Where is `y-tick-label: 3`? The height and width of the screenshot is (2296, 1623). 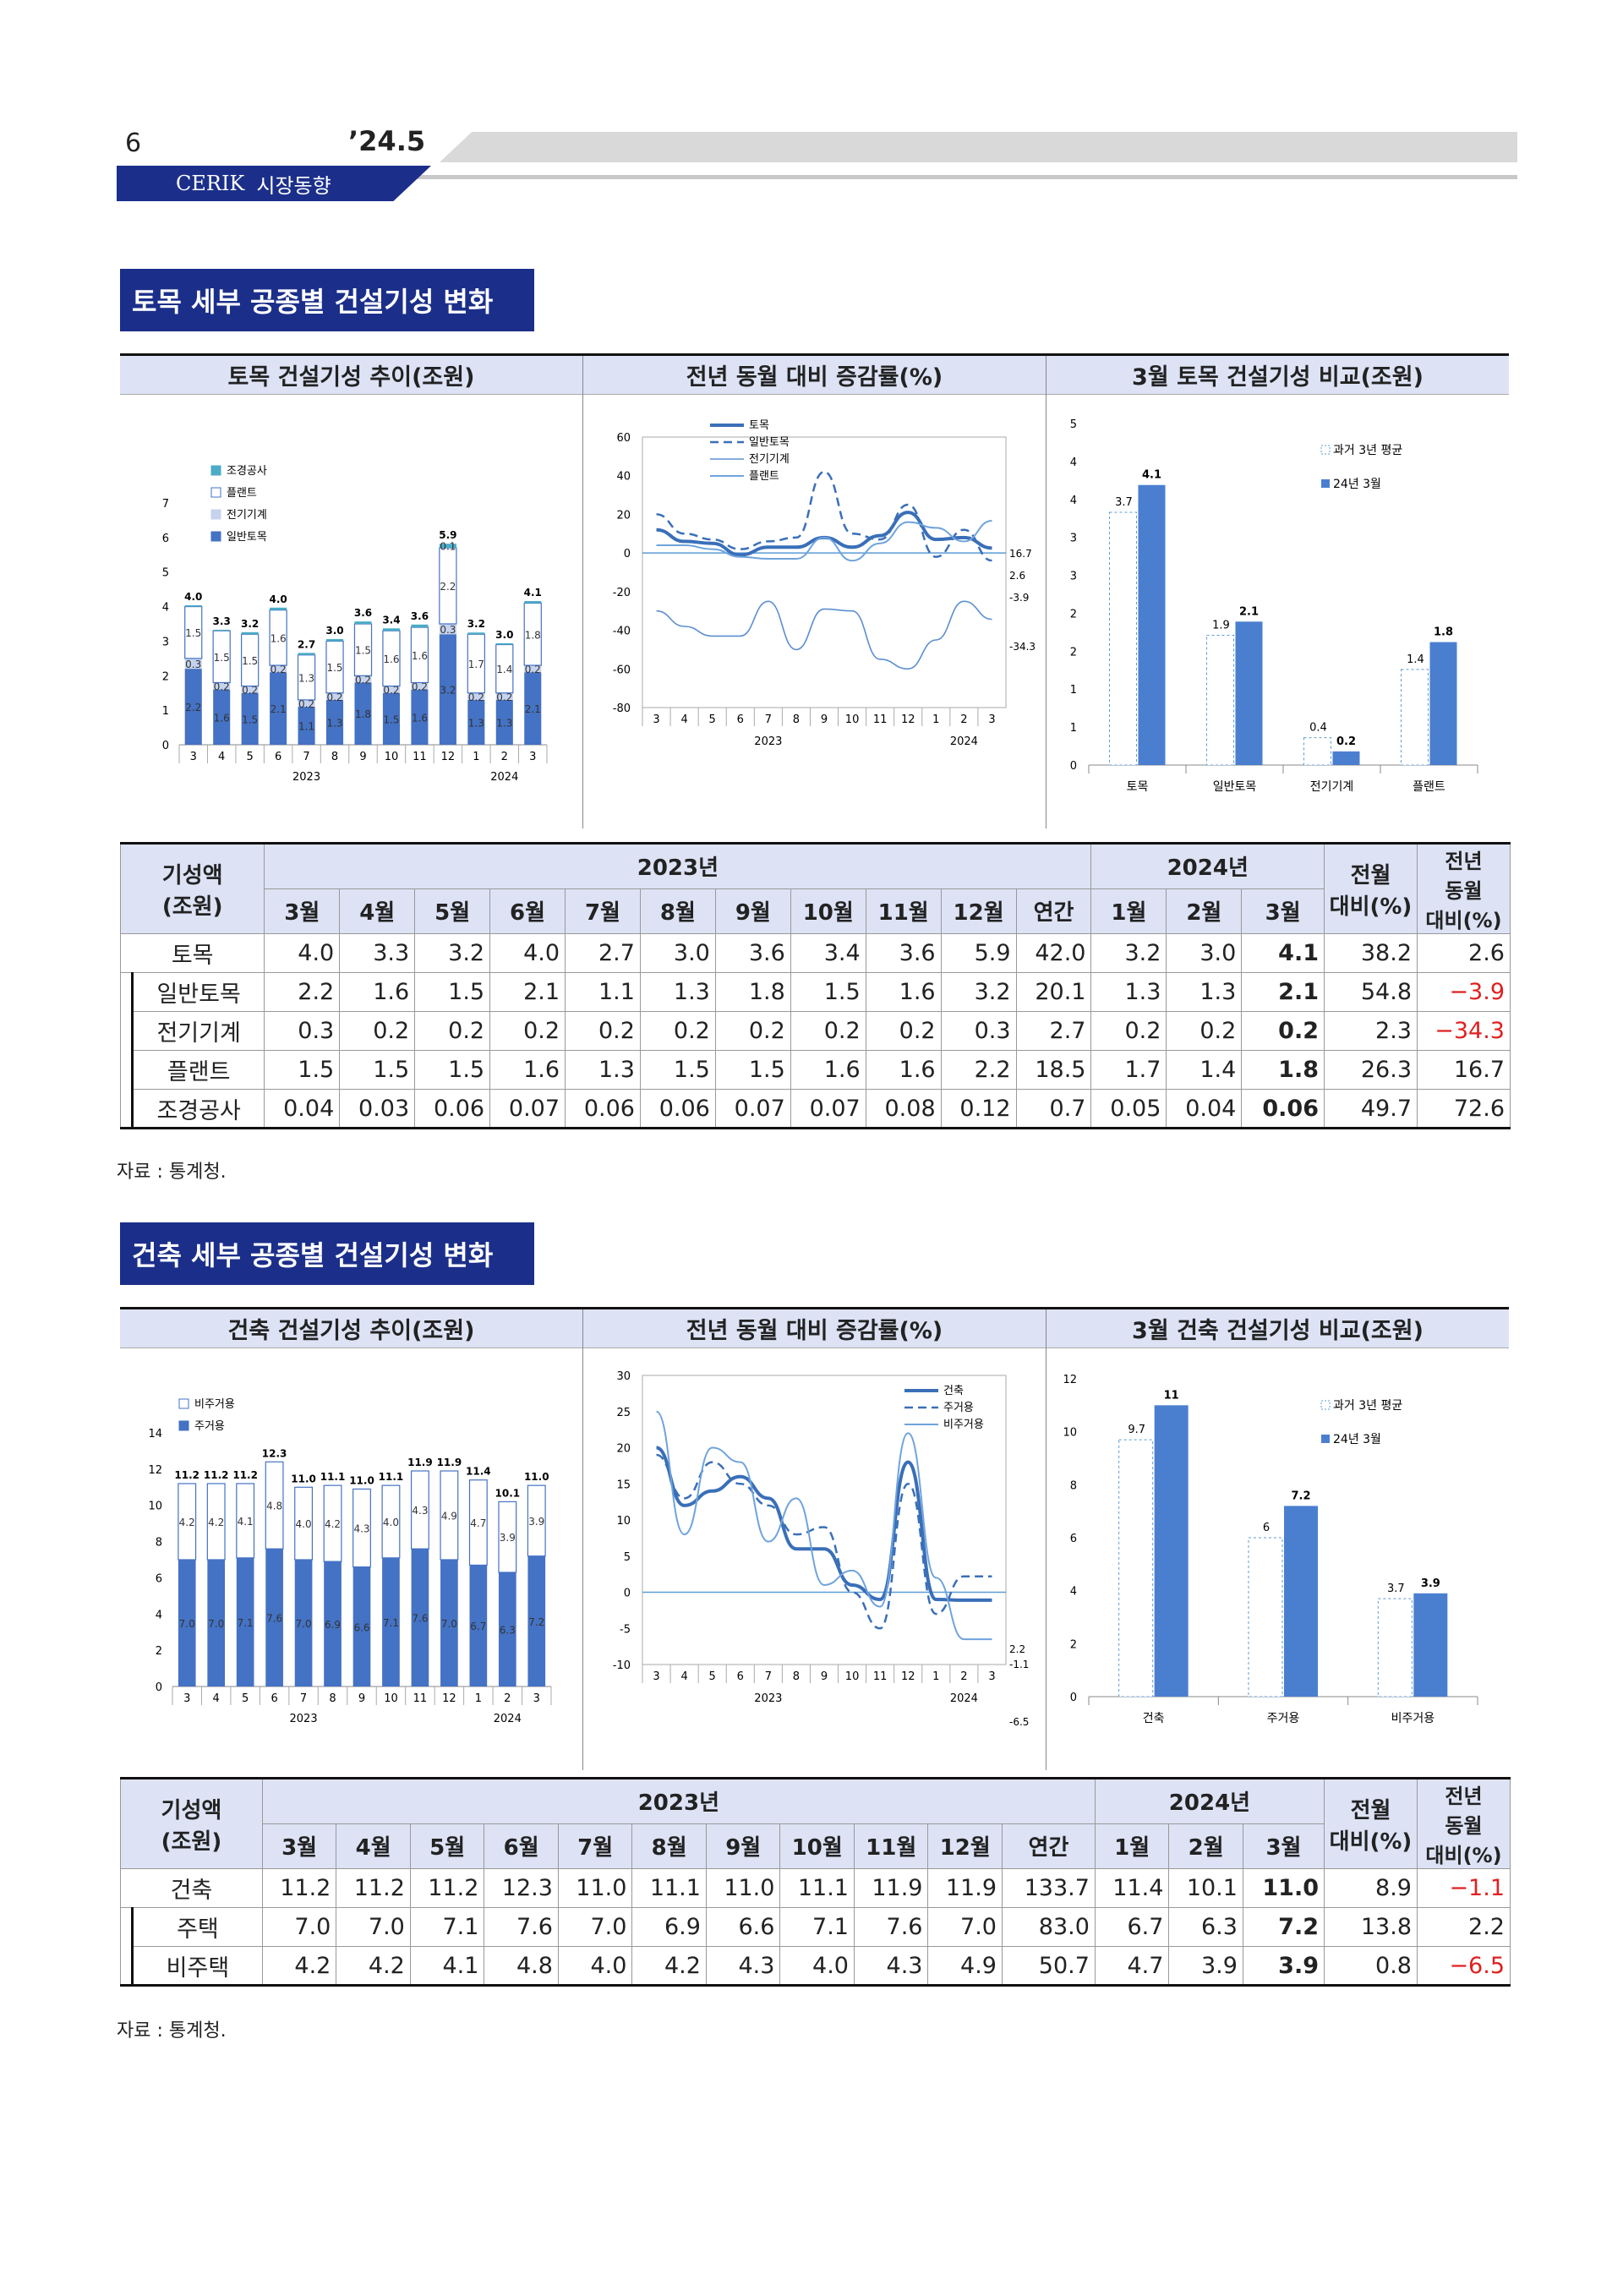
y-tick-label: 3 is located at coordinates (1074, 539).